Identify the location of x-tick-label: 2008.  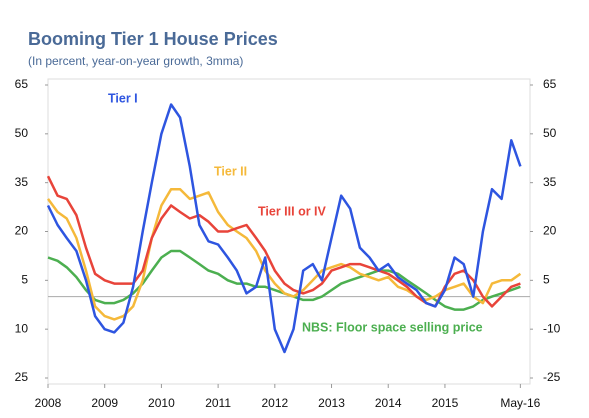
(48, 403).